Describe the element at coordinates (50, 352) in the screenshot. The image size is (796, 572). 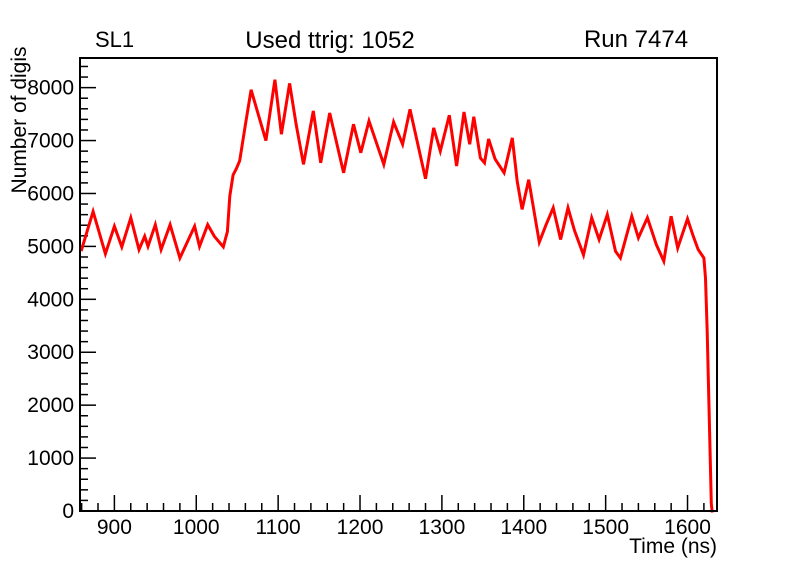
I see `y-axis-tick-label: 3000` at that location.